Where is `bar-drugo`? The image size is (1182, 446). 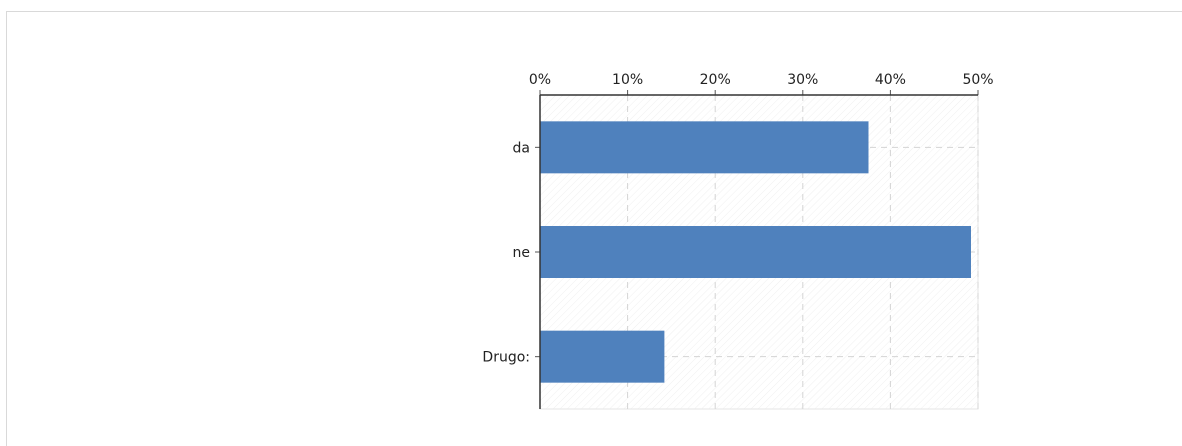
bar-drugo is located at coordinates (602, 356).